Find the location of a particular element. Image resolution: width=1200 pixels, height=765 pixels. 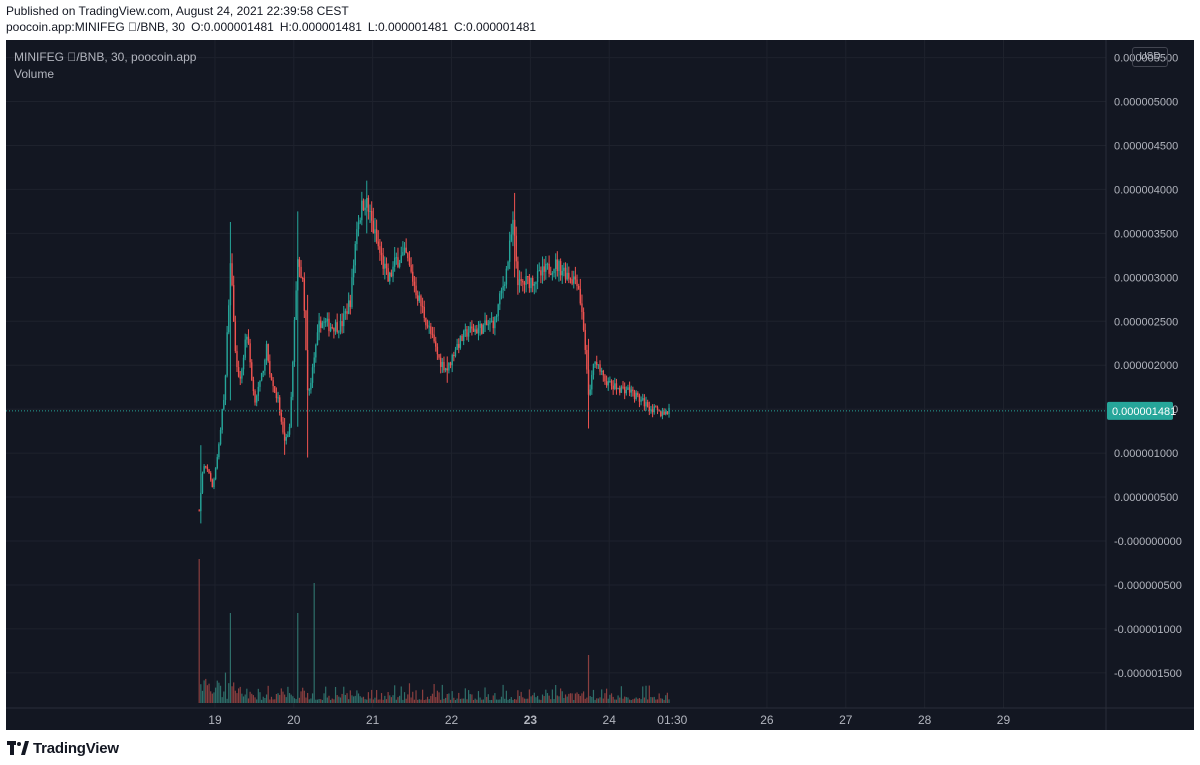

time-tick-label: 28 is located at coordinates (925, 720).